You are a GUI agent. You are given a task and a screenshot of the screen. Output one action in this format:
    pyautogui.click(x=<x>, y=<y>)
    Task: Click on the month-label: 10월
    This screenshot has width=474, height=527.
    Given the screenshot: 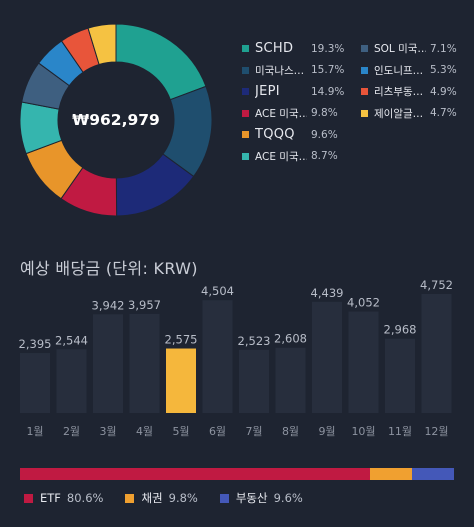 What is the action you would take?
    pyautogui.click(x=363, y=431)
    